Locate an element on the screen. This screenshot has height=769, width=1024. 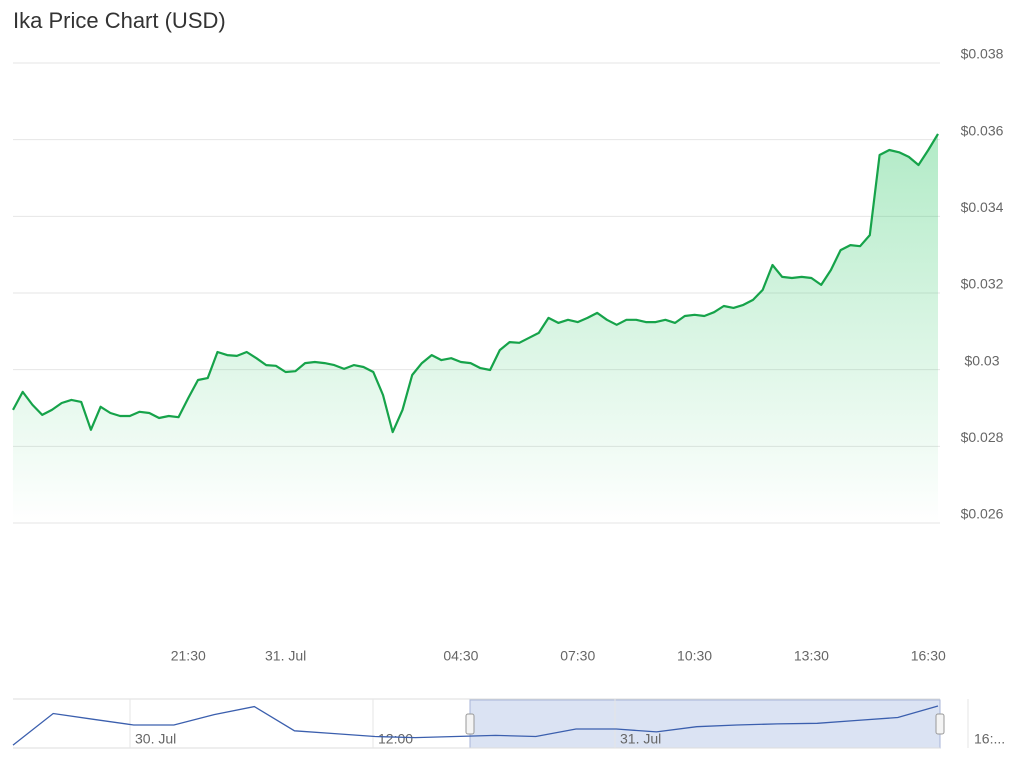
x-tick-label: 13:30 is located at coordinates (811, 656).